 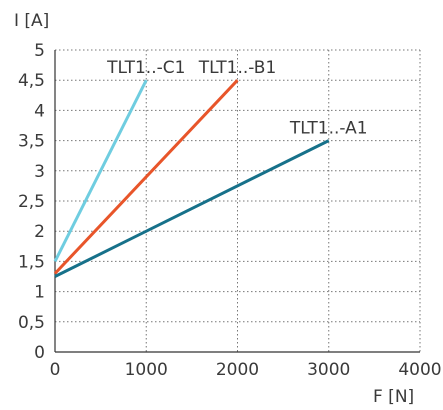 What do you see at coordinates (31, 202) in the screenshot?
I see `y-tick-label: 2,5` at bounding box center [31, 202].